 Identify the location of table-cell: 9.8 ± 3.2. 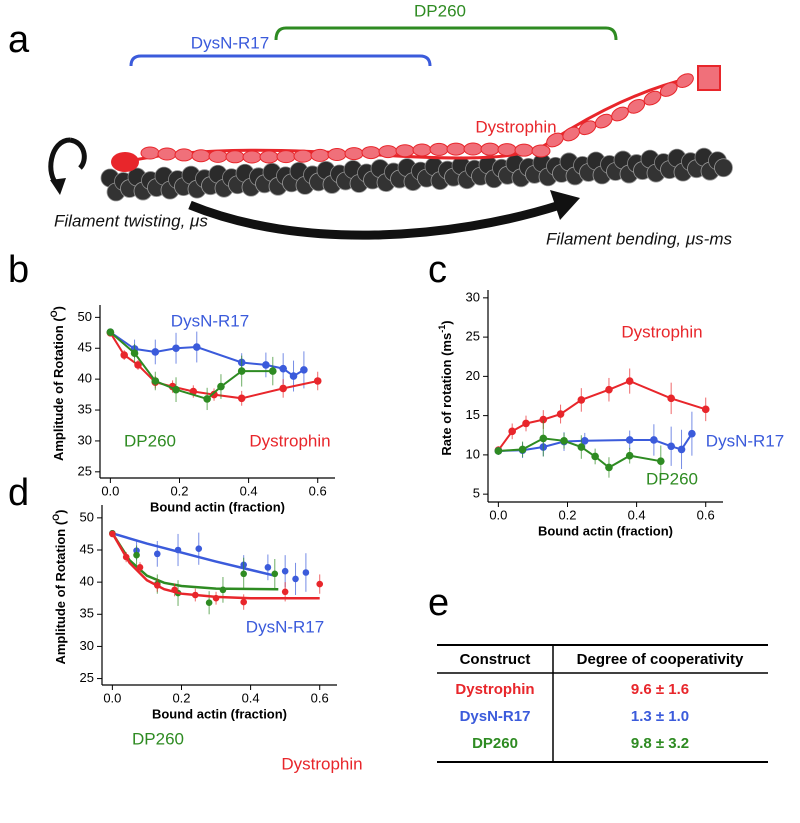
(660, 743).